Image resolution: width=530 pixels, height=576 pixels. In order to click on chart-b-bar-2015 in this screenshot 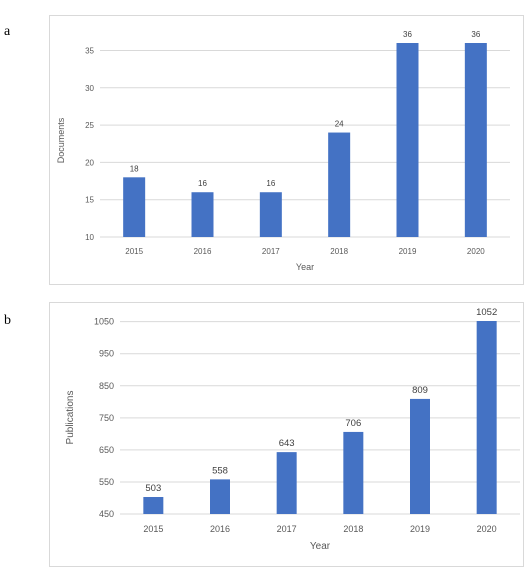, I will do `click(153, 505)`.